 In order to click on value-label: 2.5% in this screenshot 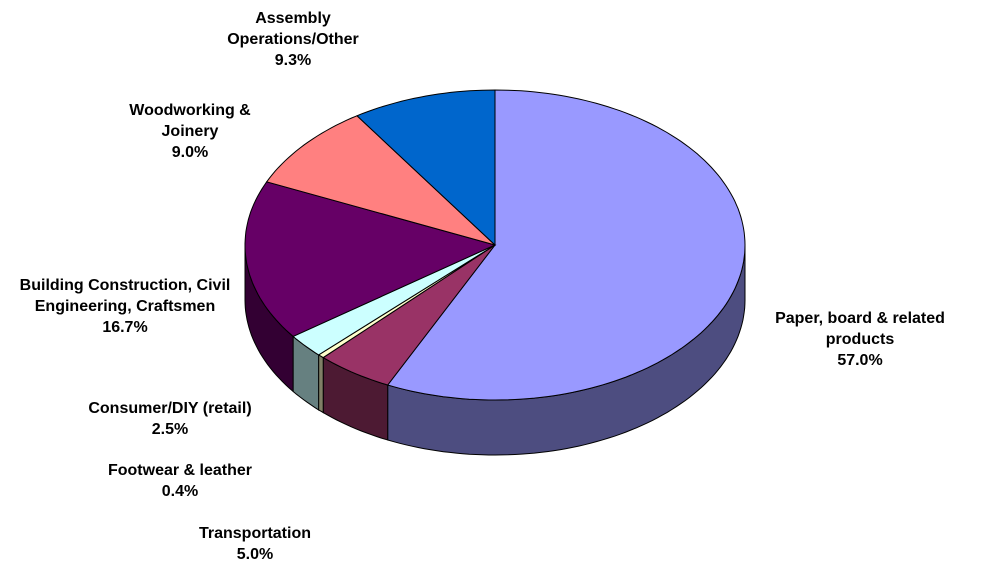, I will do `click(170, 429)`.